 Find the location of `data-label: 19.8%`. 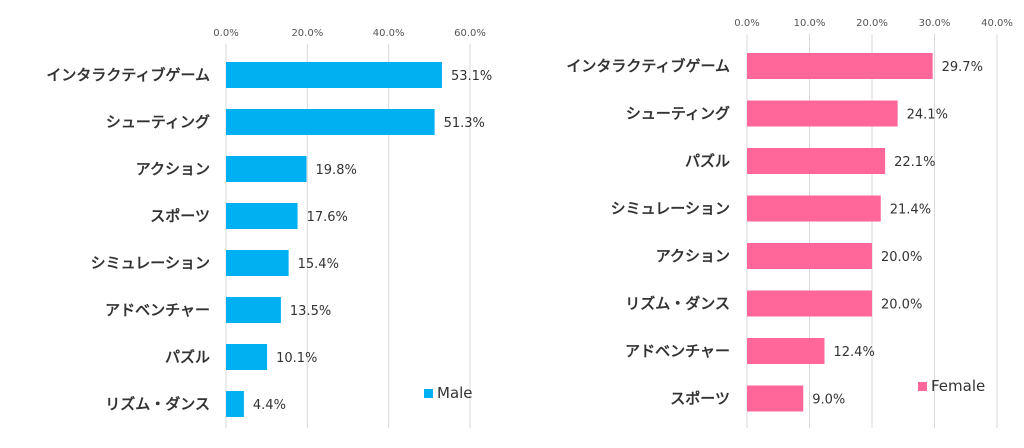

data-label: 19.8% is located at coordinates (336, 170).